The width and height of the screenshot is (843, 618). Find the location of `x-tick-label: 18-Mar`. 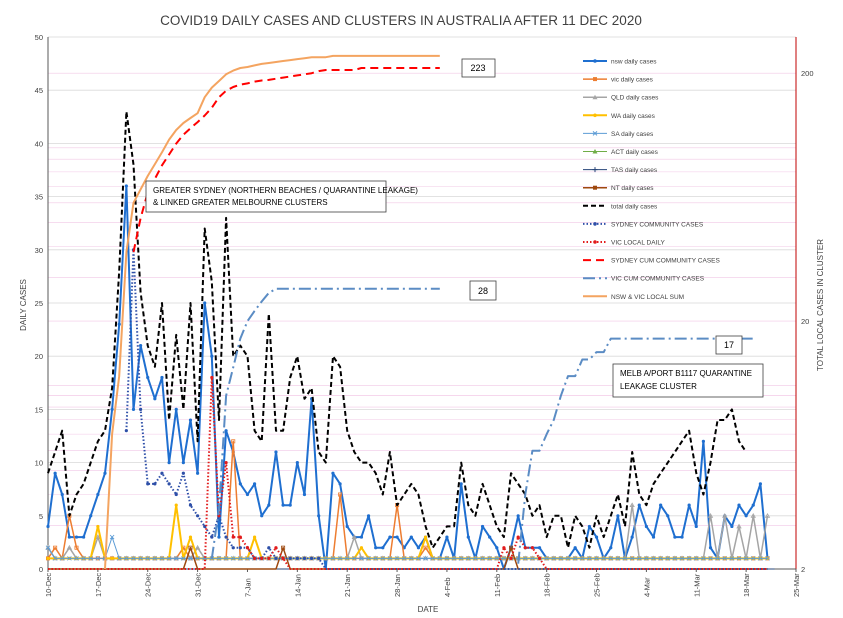

x-tick-label: 18-Mar is located at coordinates (746, 585).